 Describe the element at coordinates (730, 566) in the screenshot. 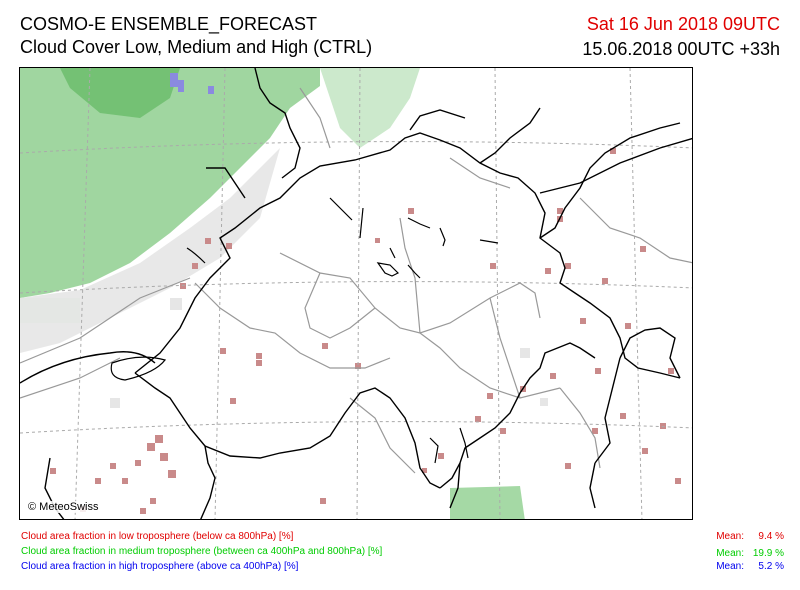

I see `mean-high-label: Mean:` at that location.